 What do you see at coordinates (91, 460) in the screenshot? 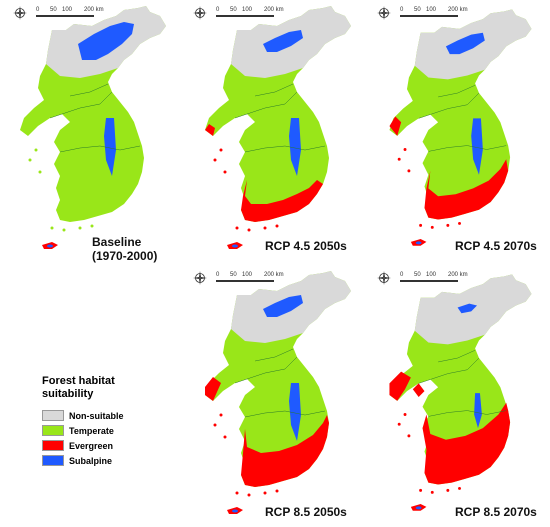
I see `legend-label: Subalpine` at bounding box center [91, 460].